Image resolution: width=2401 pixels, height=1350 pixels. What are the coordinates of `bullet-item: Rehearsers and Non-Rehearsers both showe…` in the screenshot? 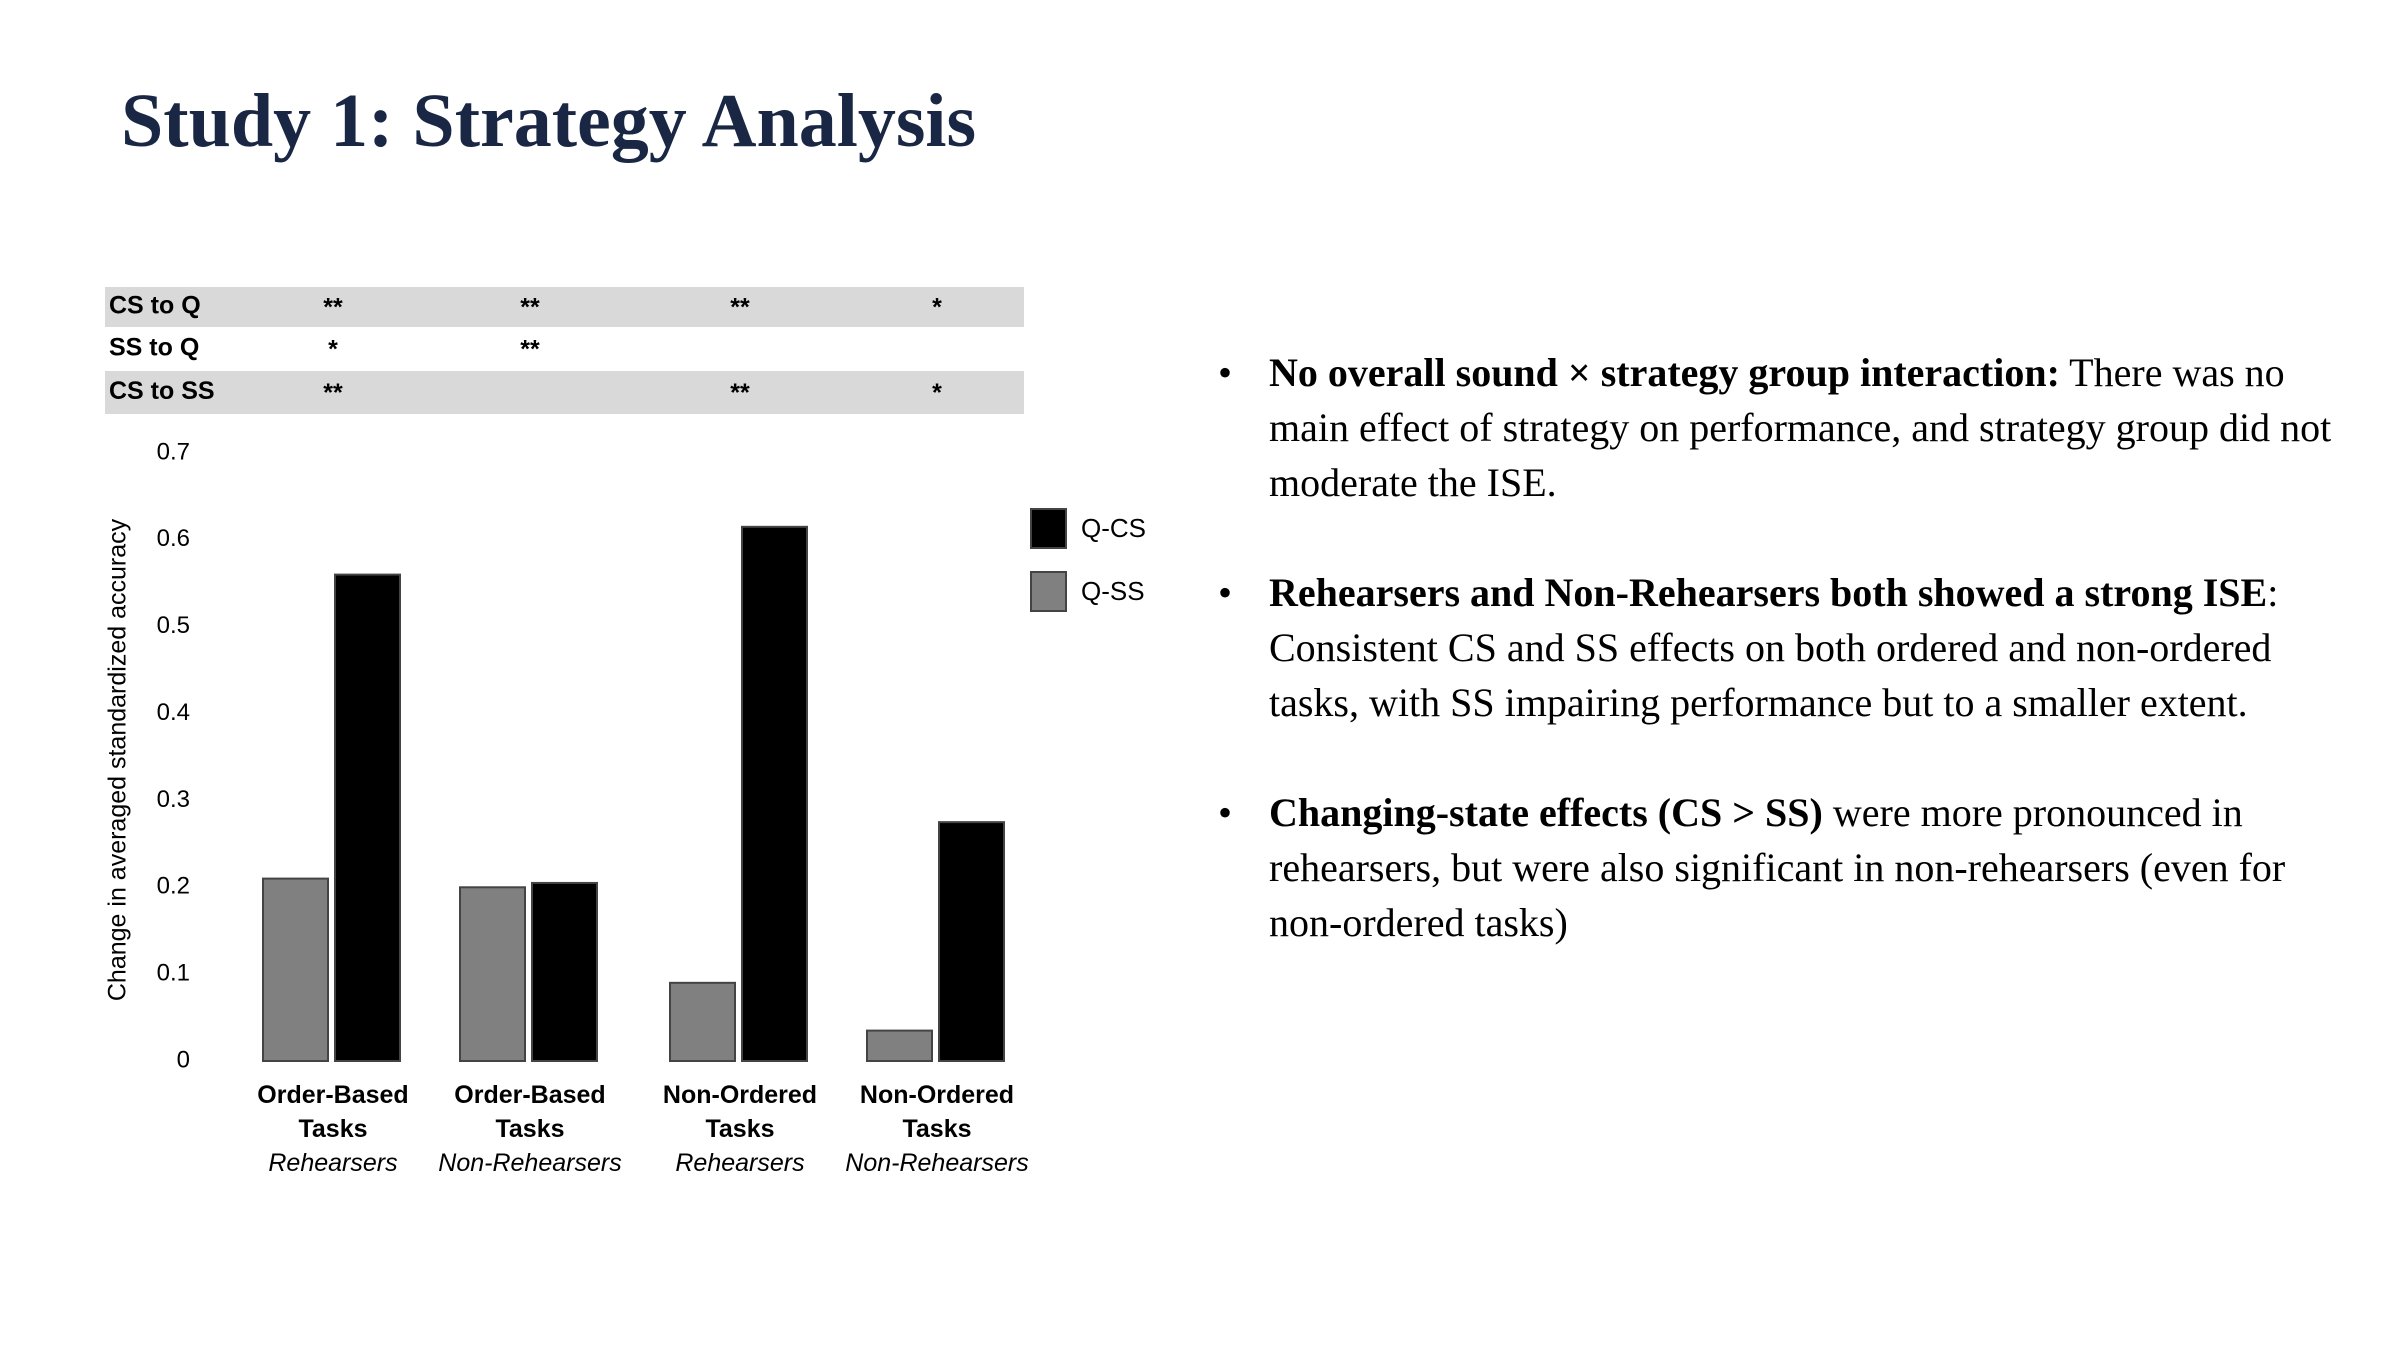 It's located at (1788, 647).